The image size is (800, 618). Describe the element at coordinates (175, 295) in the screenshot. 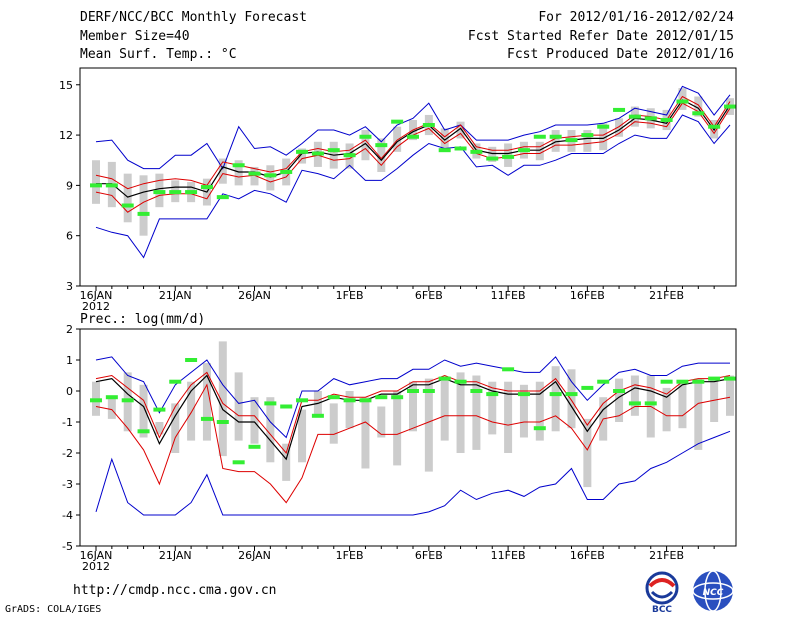

I see `temp-xtick-label: 21JAN` at that location.